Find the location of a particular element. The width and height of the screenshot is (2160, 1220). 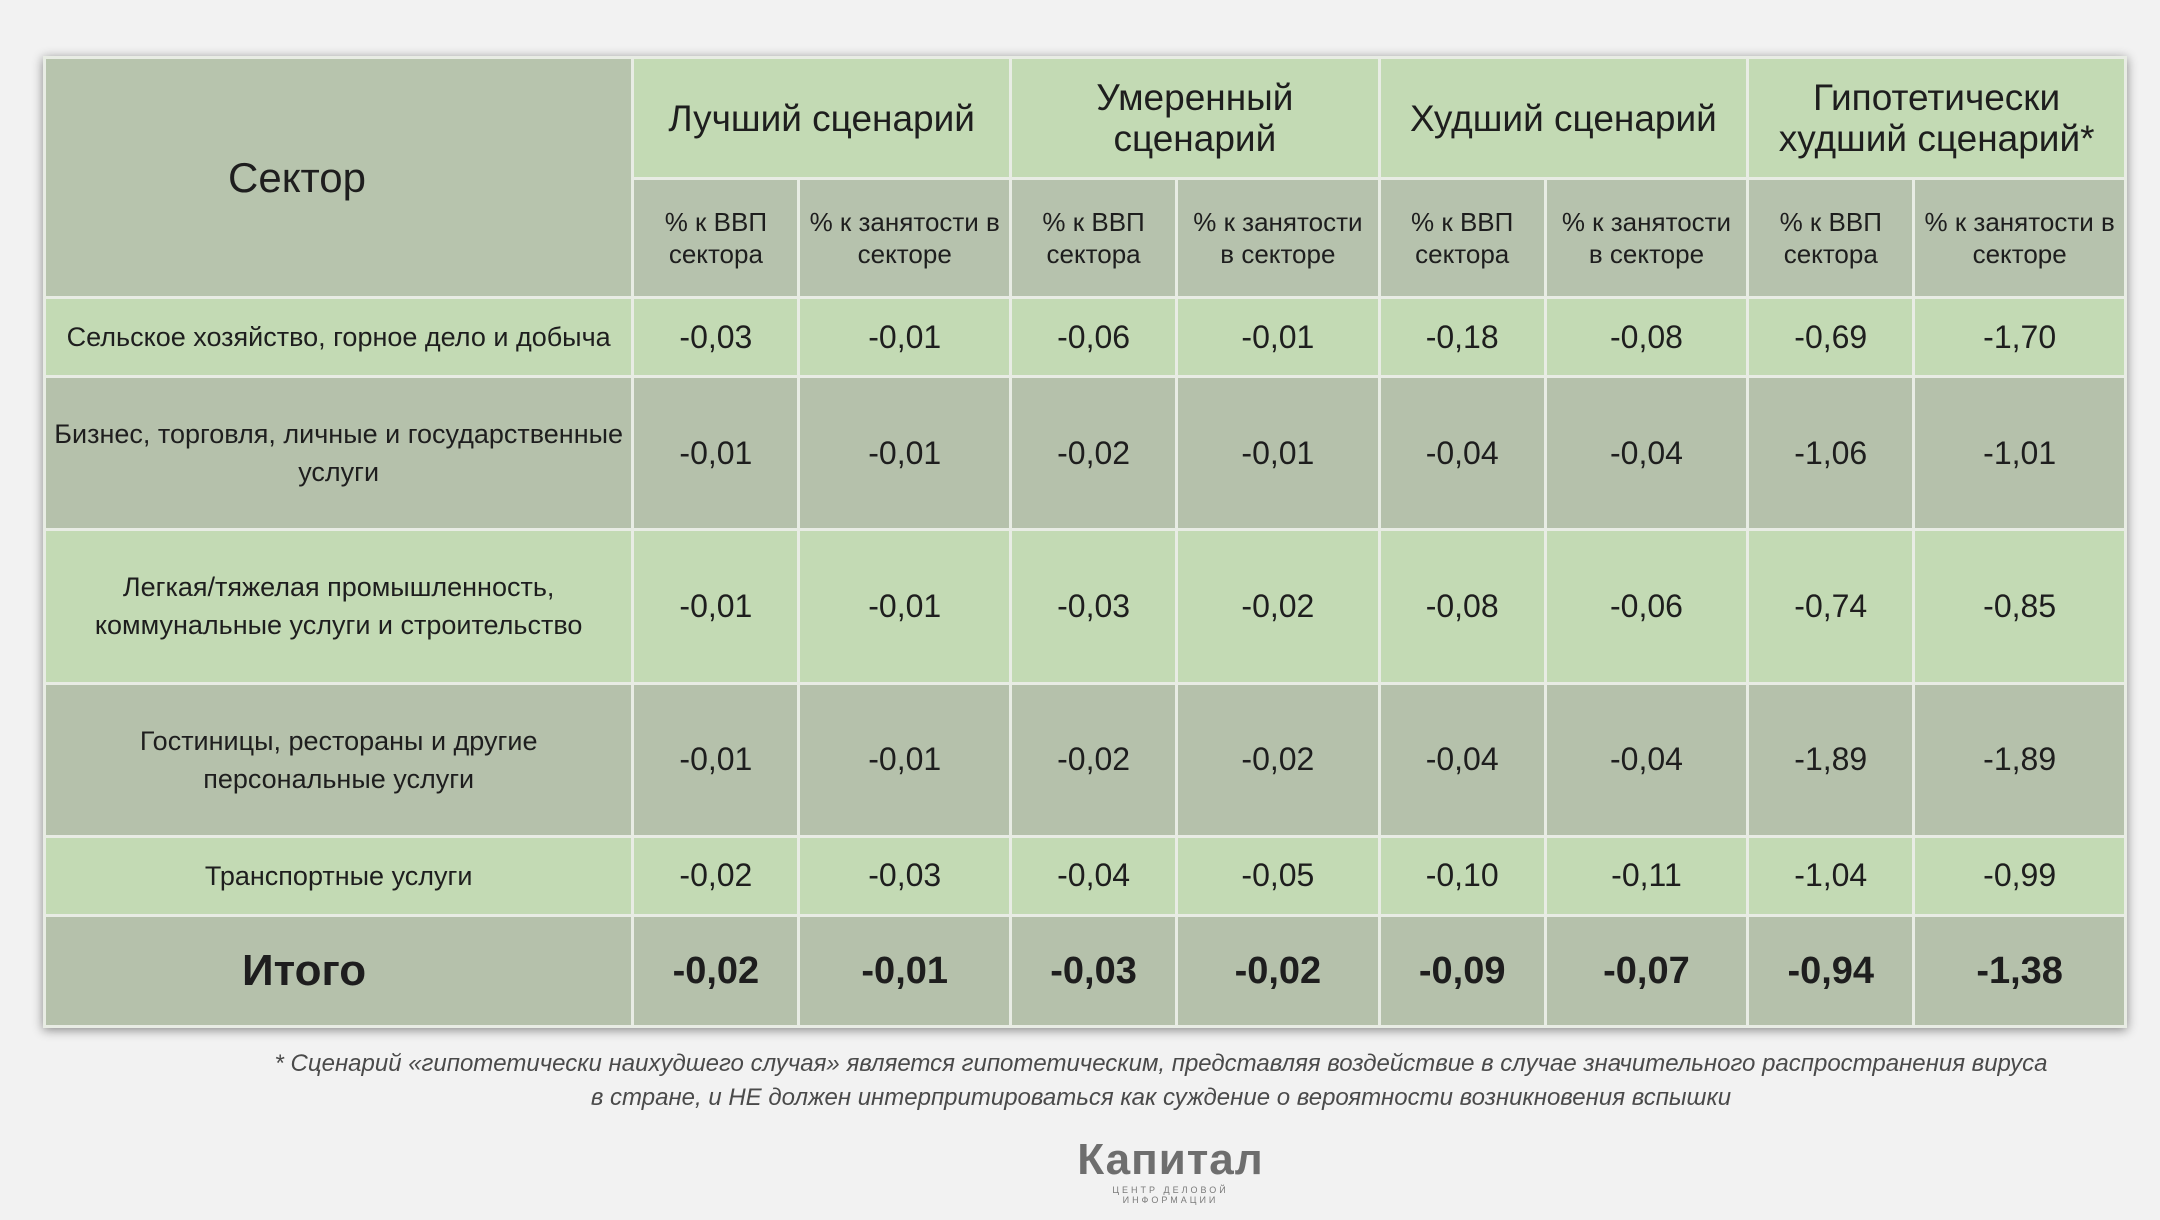

table-cell: -0,05 is located at coordinates (1278, 876).